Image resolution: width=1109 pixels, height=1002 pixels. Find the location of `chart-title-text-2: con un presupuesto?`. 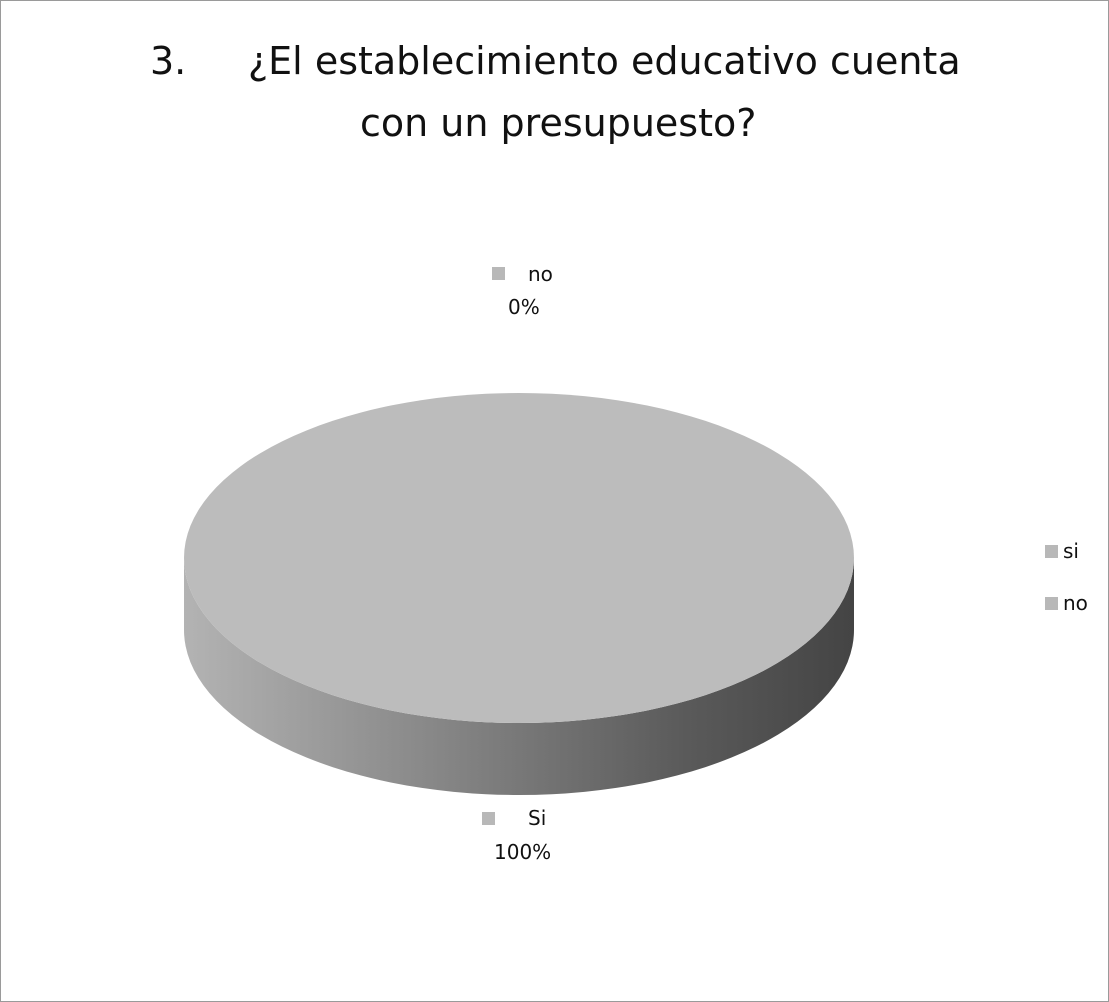

chart-title-text-2: con un presupuesto? is located at coordinates (558, 123).